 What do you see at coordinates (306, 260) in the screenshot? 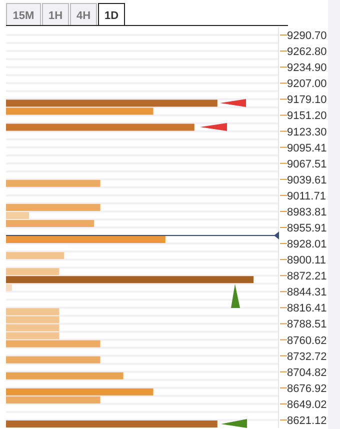
I see `y-tick-label: 8900.11` at bounding box center [306, 260].